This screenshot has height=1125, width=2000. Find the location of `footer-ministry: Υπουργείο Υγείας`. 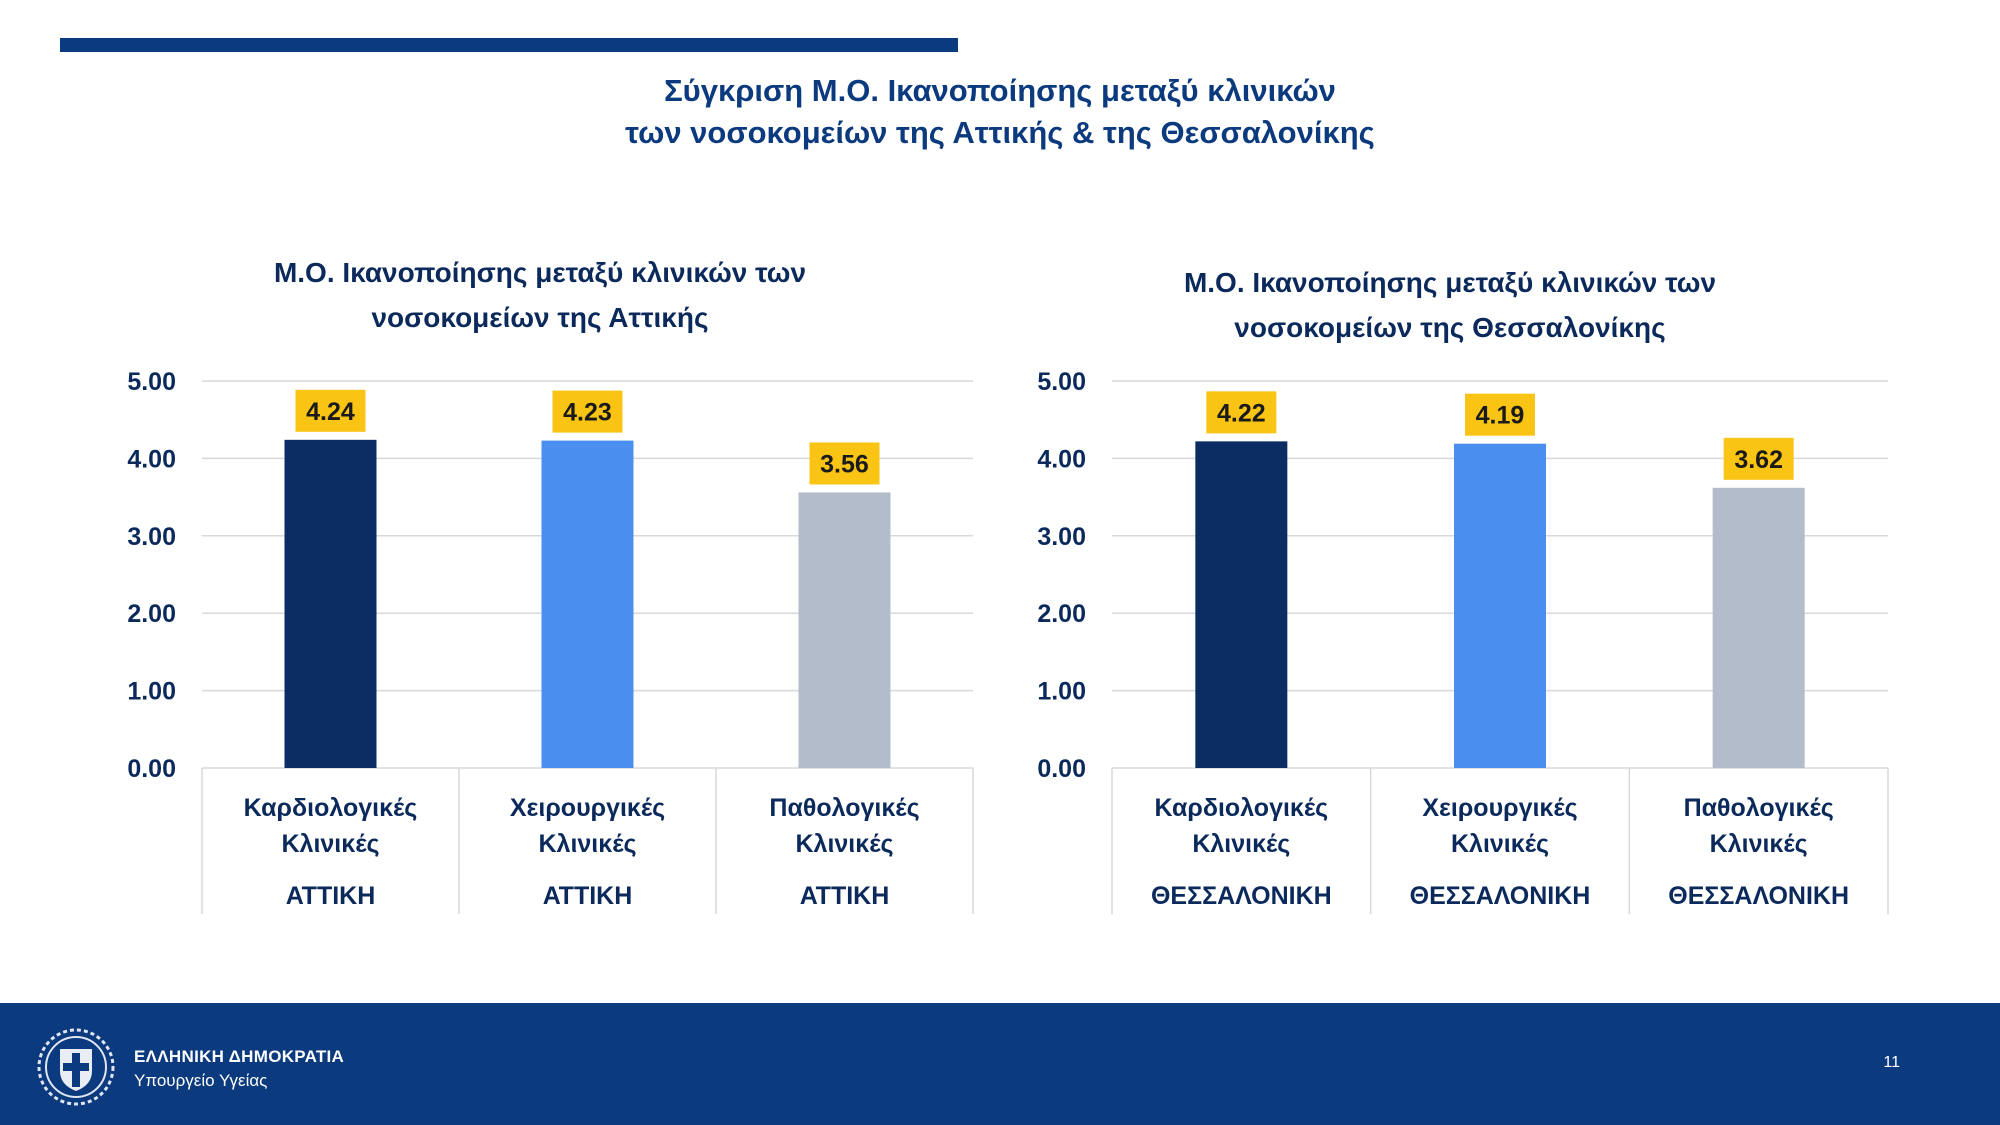

footer-ministry: Υπουργείο Υγείας is located at coordinates (201, 1080).